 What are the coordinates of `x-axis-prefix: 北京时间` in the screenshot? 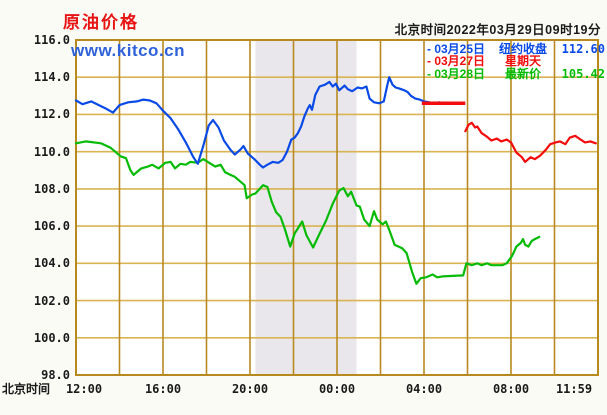 It's located at (26, 389).